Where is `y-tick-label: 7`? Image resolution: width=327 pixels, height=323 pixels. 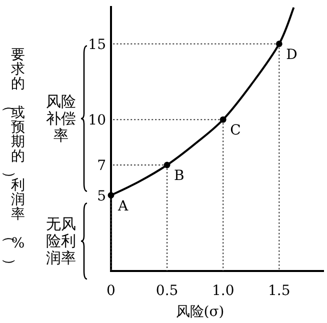 y-tick-label: 7 is located at coordinates (101, 166).